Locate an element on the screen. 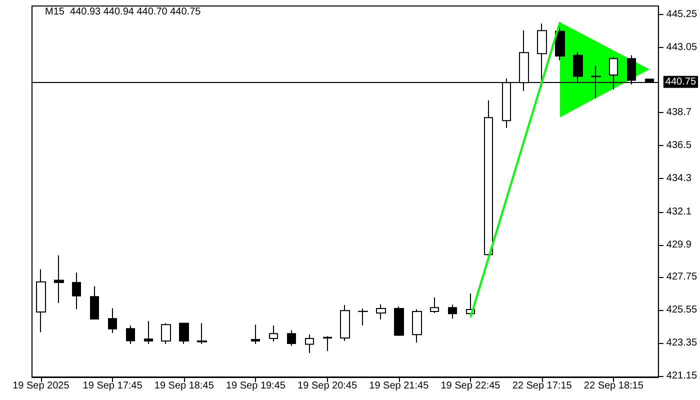 Image resolution: width=700 pixels, height=400 pixels. y-tick-label: 427.75 is located at coordinates (682, 277).